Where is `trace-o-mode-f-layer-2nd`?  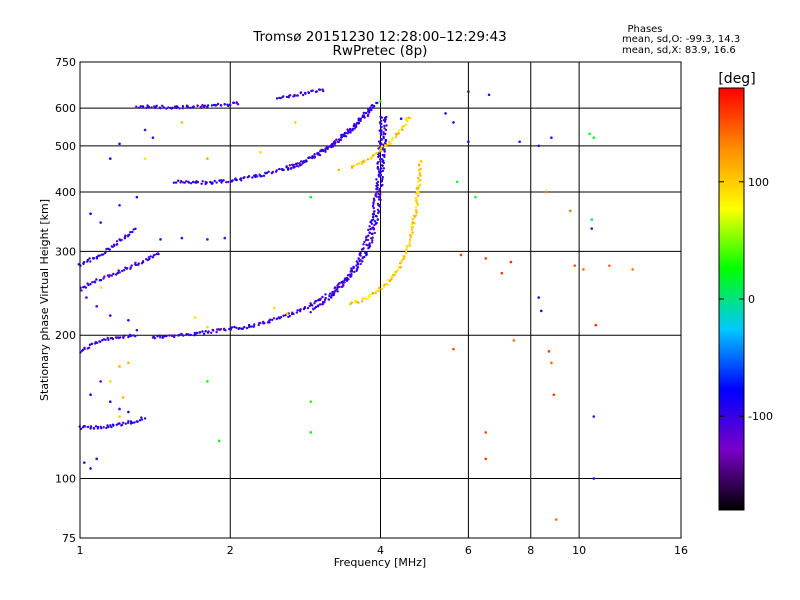
trace-o-mode-f-layer-2nd is located at coordinates (348, 214).